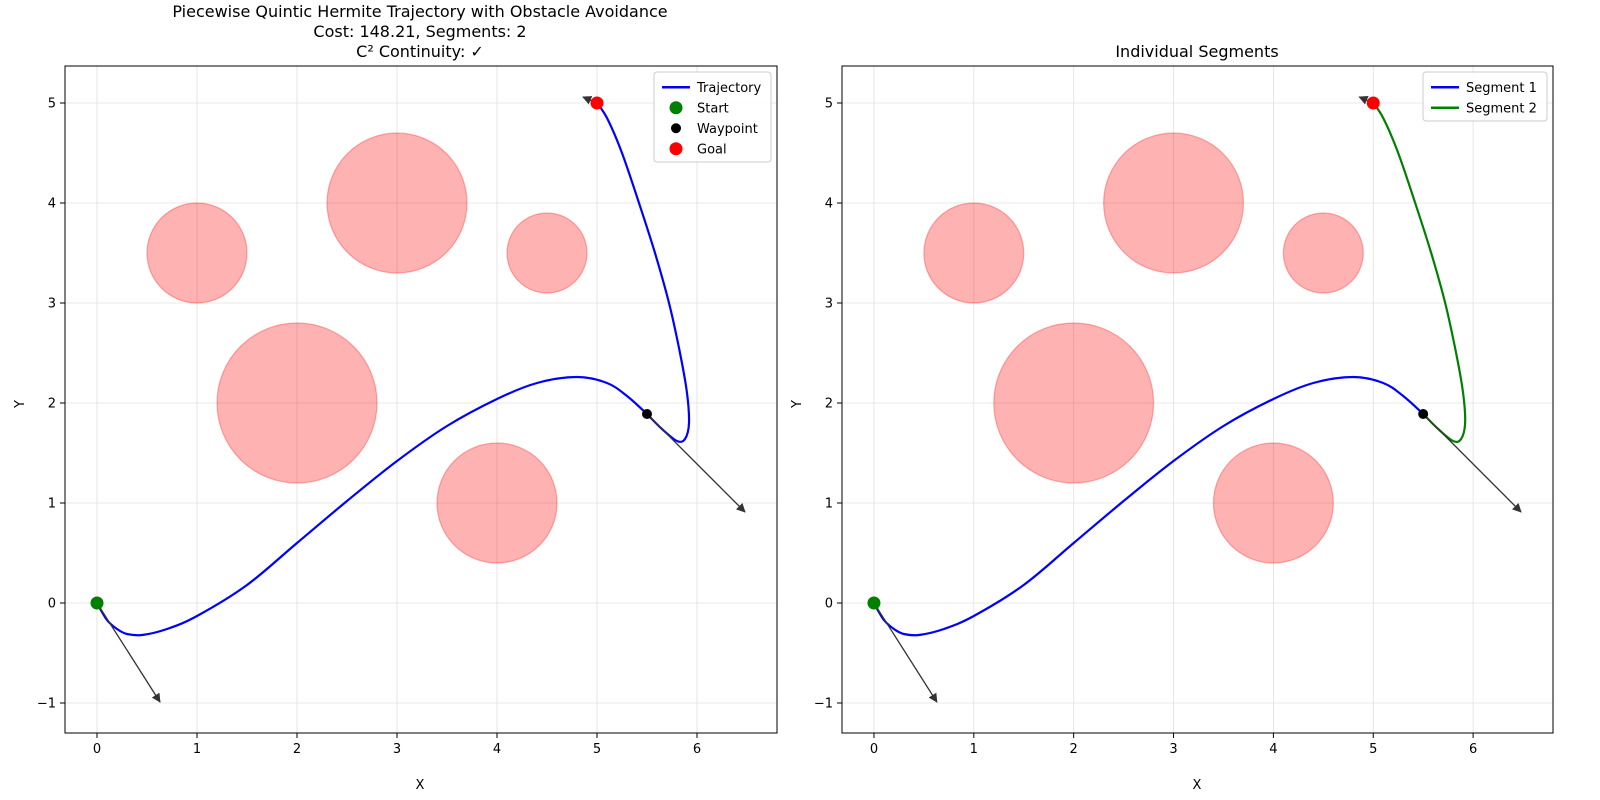 The width and height of the screenshot is (1600, 800). Describe the element at coordinates (829, 604) in the screenshot. I see `right-y-tick-label-0: 0` at that location.